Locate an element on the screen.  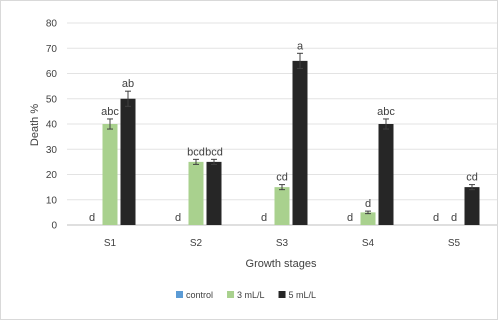
significance-label: ab is located at coordinates (128, 84).